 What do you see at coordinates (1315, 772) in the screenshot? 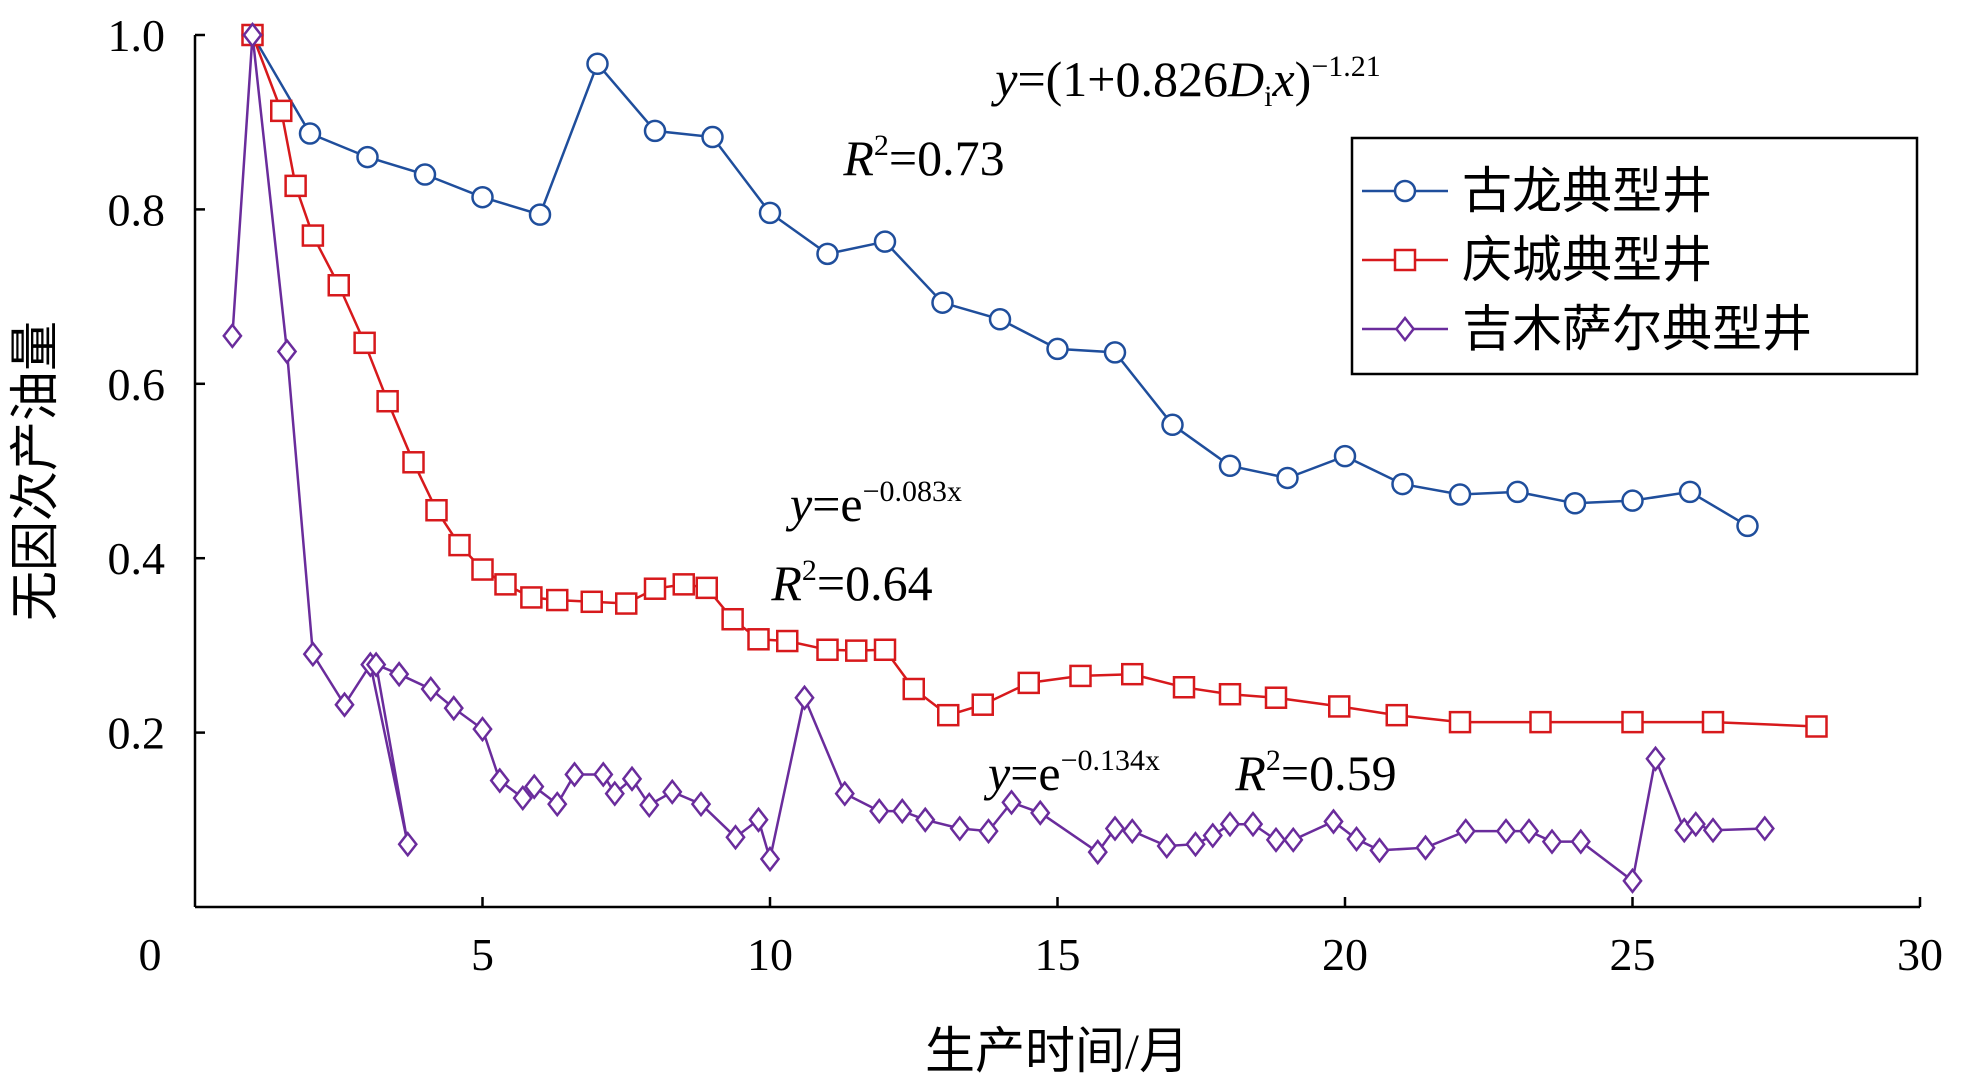
I see `fit-annotation-5: R2=0.59` at bounding box center [1315, 772].